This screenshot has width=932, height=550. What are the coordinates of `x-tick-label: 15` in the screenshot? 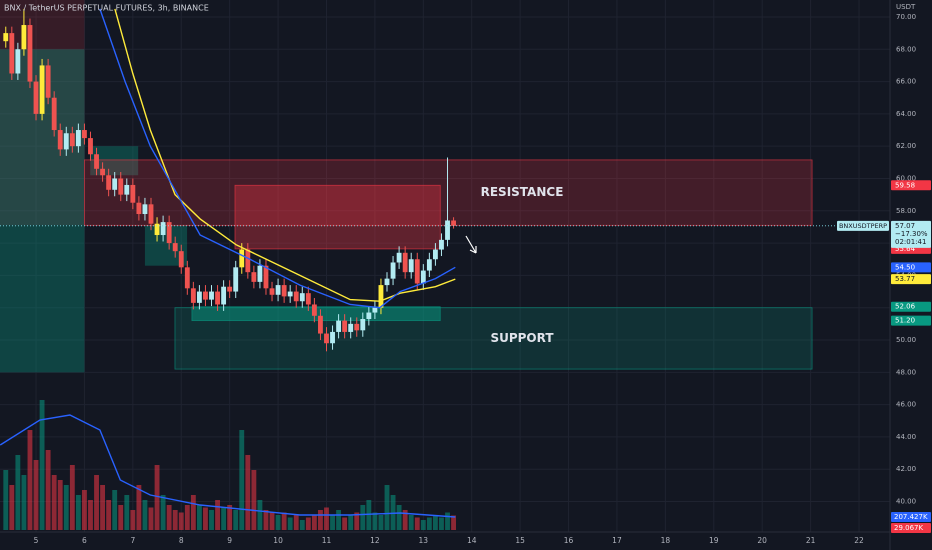 It's located at (520, 540).